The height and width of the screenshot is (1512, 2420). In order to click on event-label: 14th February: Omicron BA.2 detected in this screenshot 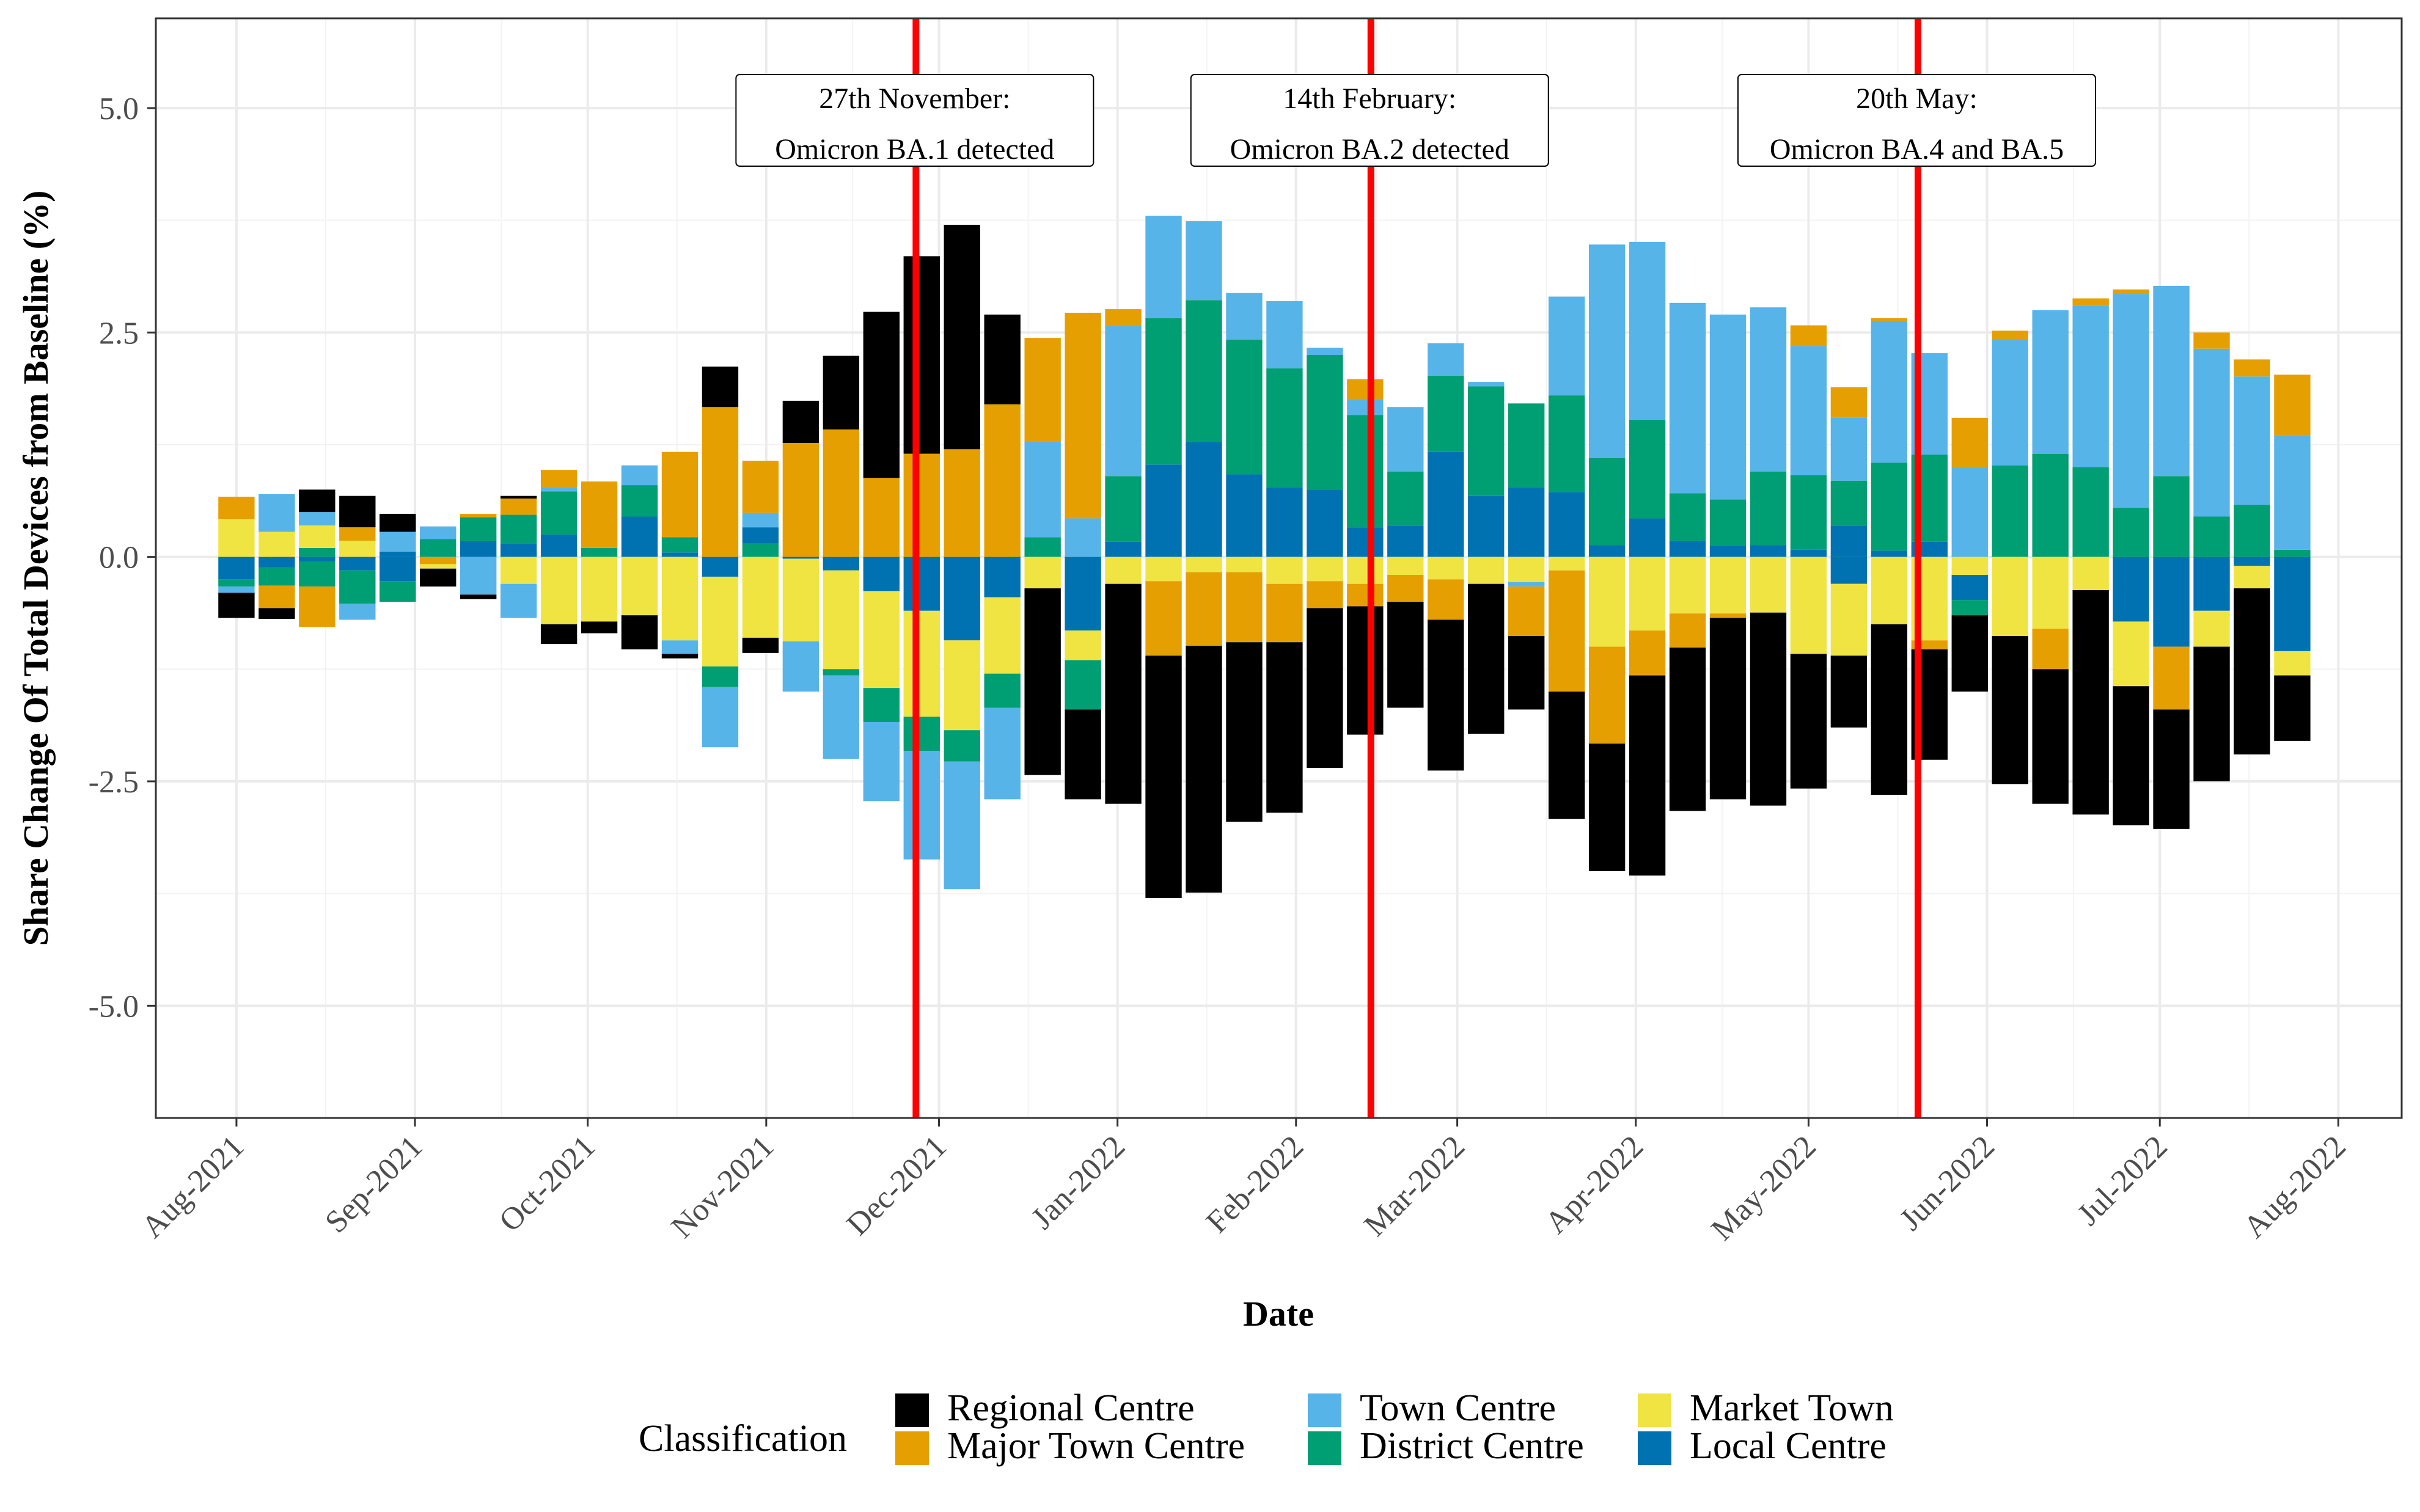, I will do `click(1369, 120)`.